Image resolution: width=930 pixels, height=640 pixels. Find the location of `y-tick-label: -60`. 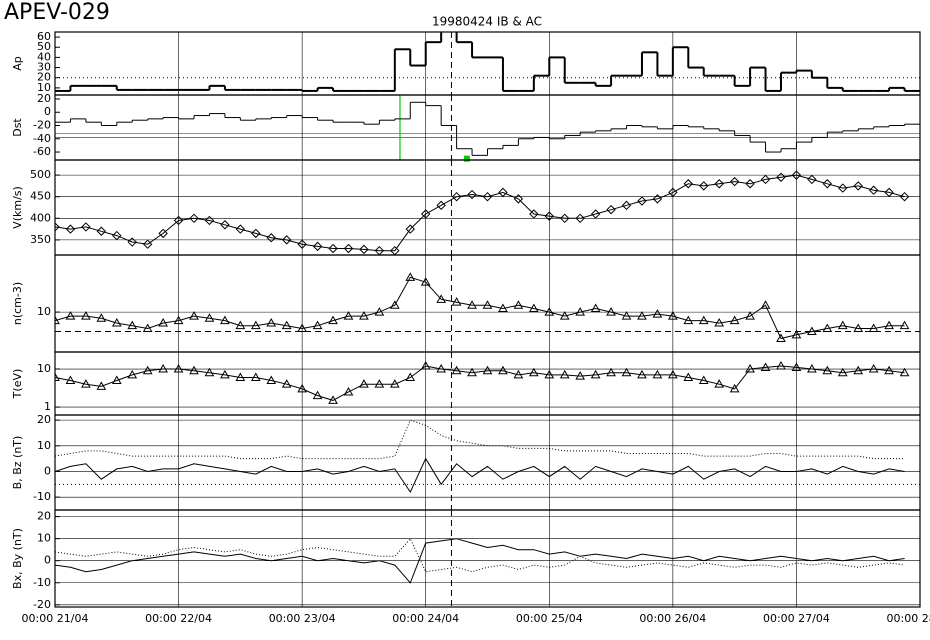

y-tick-label: -60 is located at coordinates (42, 151).